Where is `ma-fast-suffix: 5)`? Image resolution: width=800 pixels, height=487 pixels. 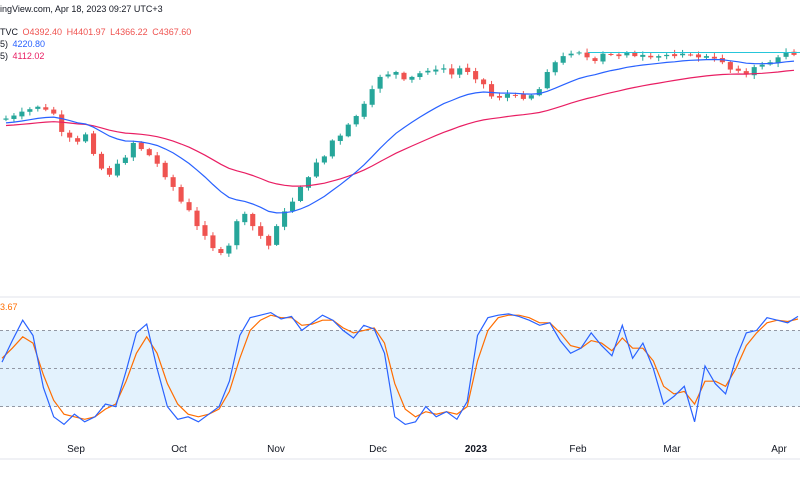
ma-fast-suffix: 5) is located at coordinates (4, 44).